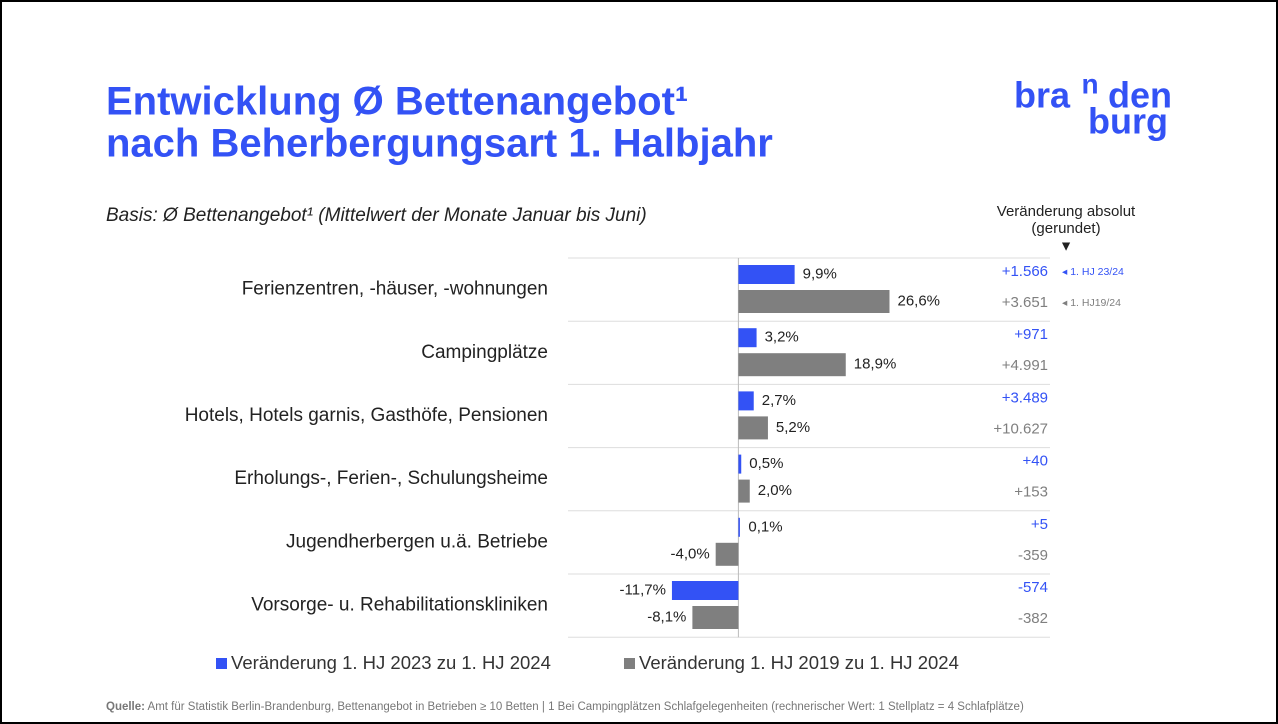 This screenshot has width=1278, height=724. I want to click on value-label: 2,7%, so click(779, 400).